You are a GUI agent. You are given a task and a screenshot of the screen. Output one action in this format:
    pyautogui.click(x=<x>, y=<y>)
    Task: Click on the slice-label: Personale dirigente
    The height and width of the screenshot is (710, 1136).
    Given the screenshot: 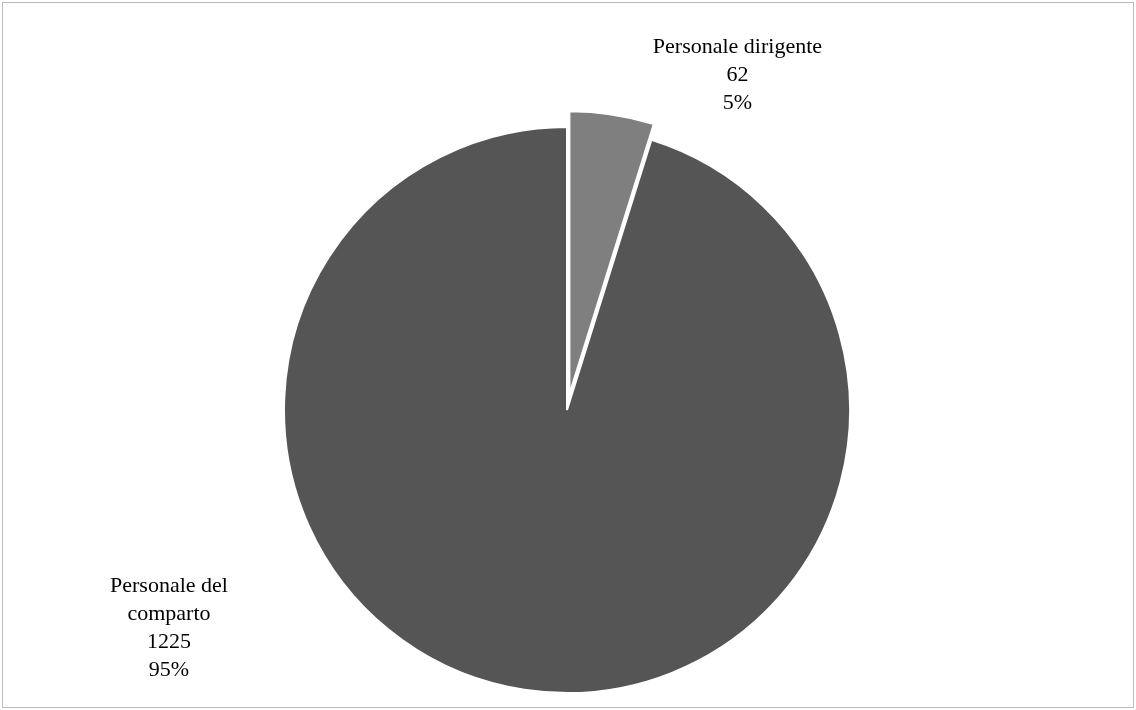 What is the action you would take?
    pyautogui.click(x=737, y=45)
    